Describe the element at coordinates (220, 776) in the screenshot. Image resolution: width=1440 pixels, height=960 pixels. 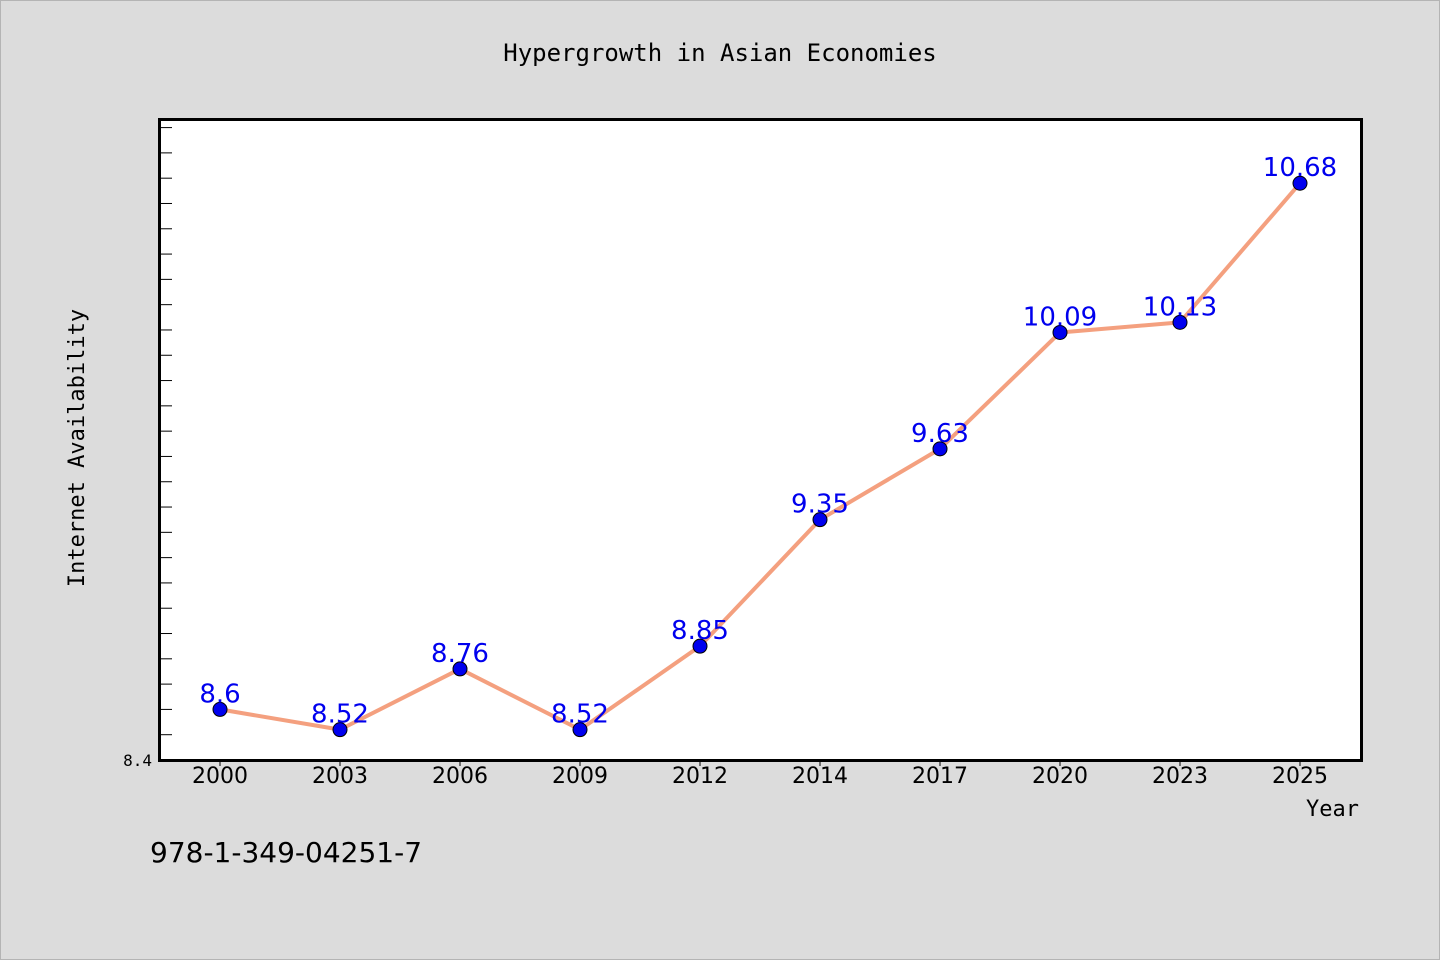
I see `x-tick-label: 2000` at that location.